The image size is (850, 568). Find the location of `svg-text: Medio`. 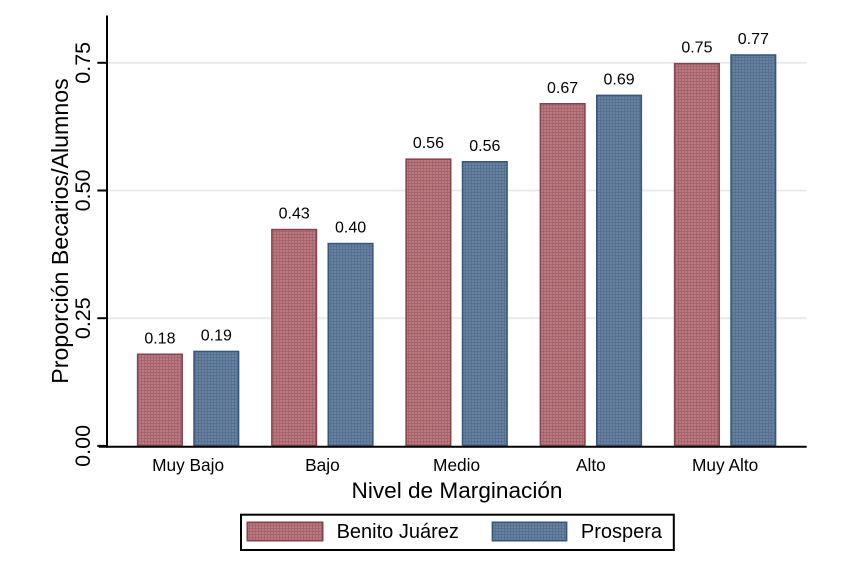

svg-text: Medio is located at coordinates (456, 465).